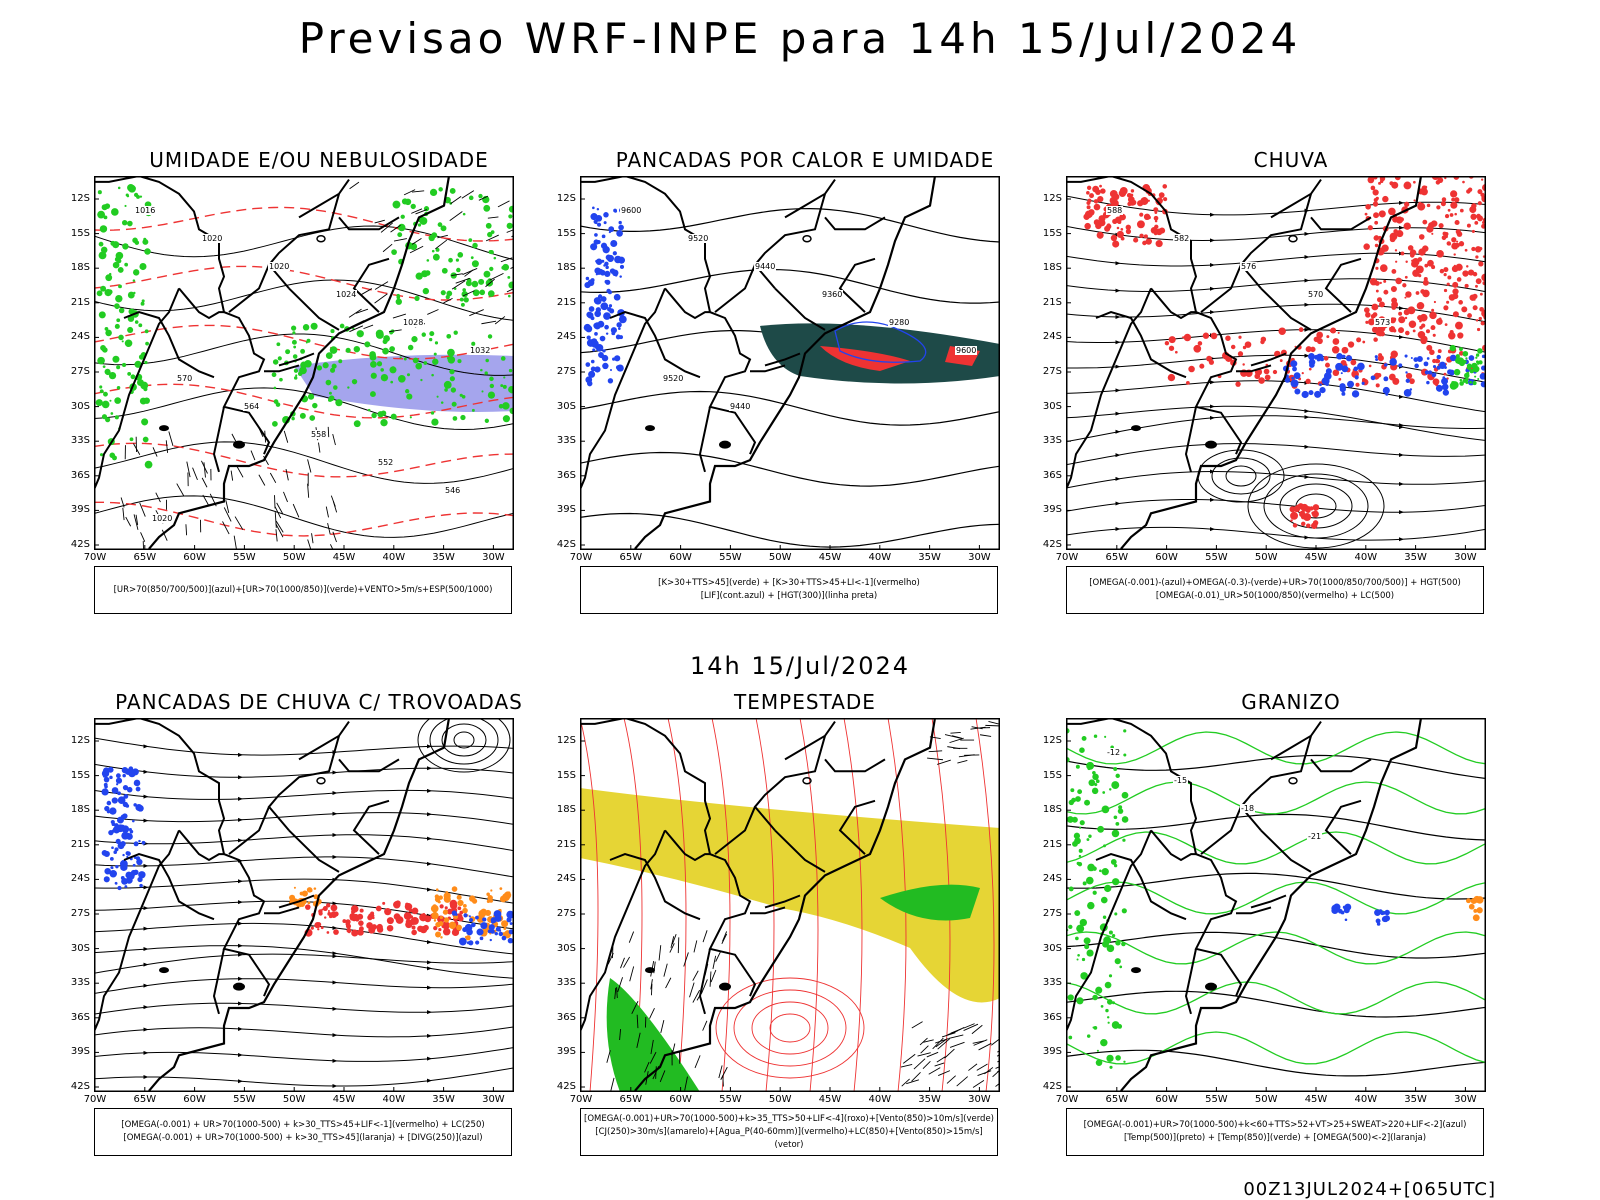  I want to click on contour-label: 9280, so click(899, 322).